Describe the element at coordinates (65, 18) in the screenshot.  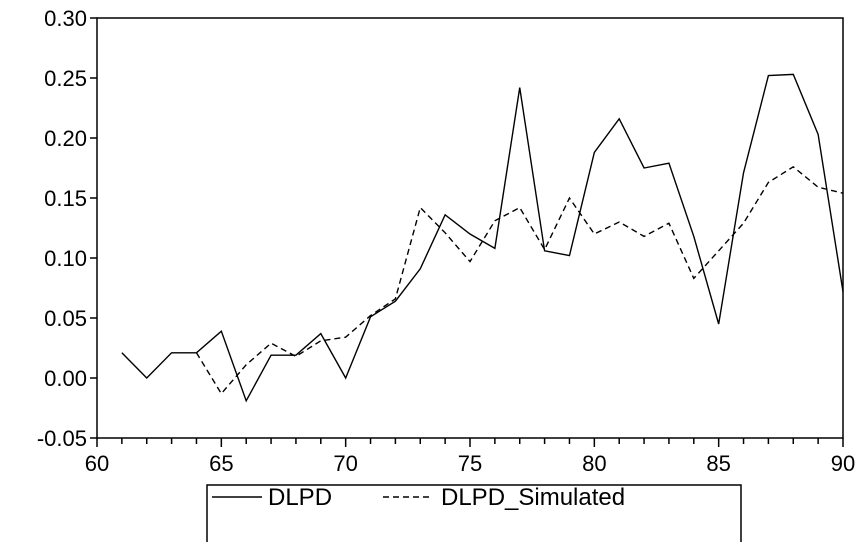
I see `y-tick-label: 0.30` at that location.